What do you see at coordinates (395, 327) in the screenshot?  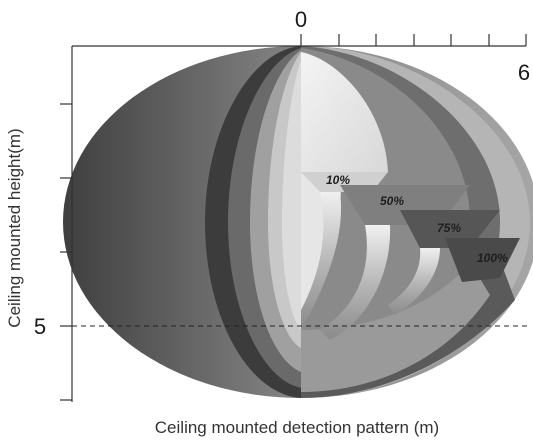 I see `lower-right-mid` at bounding box center [395, 327].